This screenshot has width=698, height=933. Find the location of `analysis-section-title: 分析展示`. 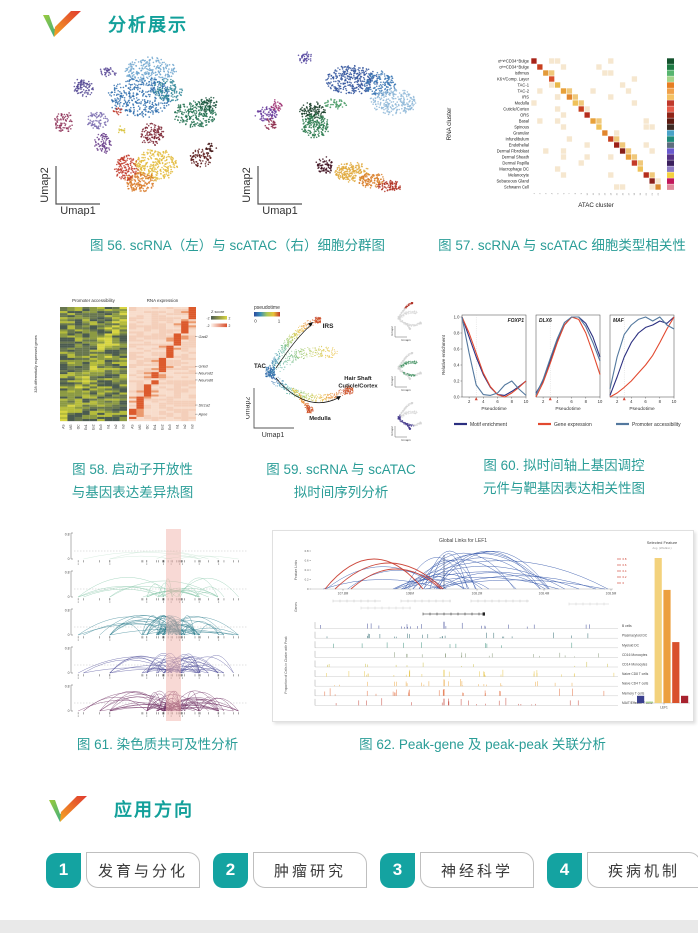

analysis-section-title: 分析展示 is located at coordinates (148, 25).